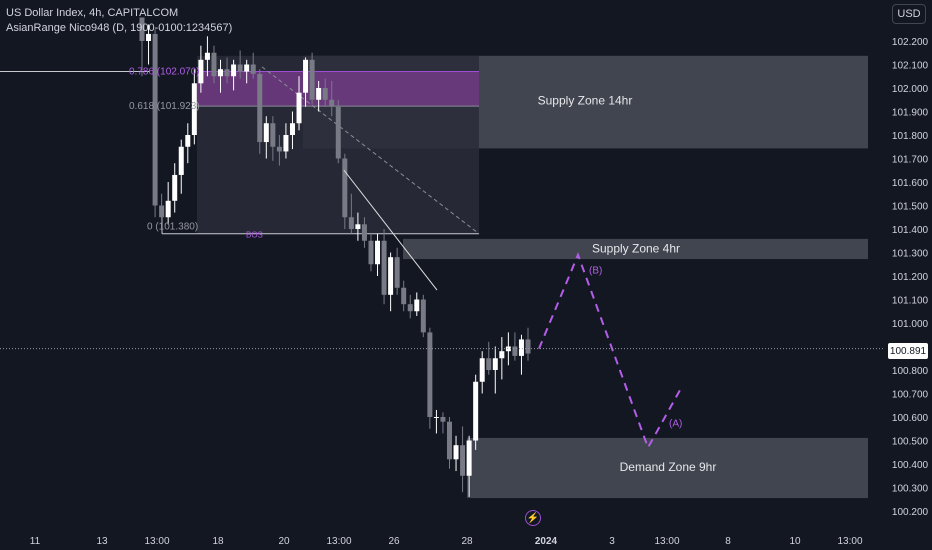  What do you see at coordinates (910, 324) in the screenshot?
I see `y-tick-label: 101.000` at bounding box center [910, 324].